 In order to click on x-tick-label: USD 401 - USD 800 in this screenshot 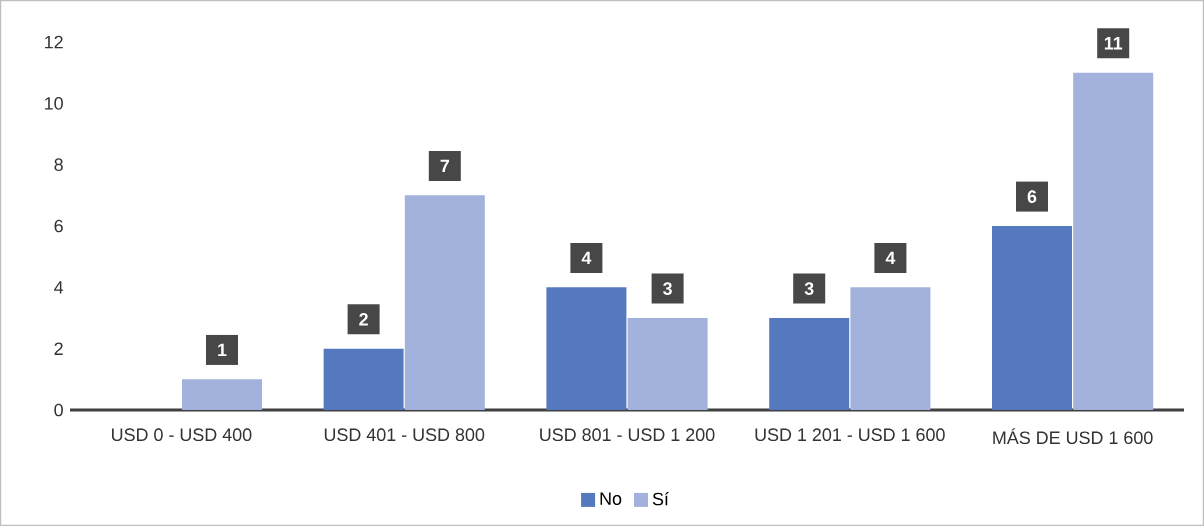, I will do `click(404, 435)`.